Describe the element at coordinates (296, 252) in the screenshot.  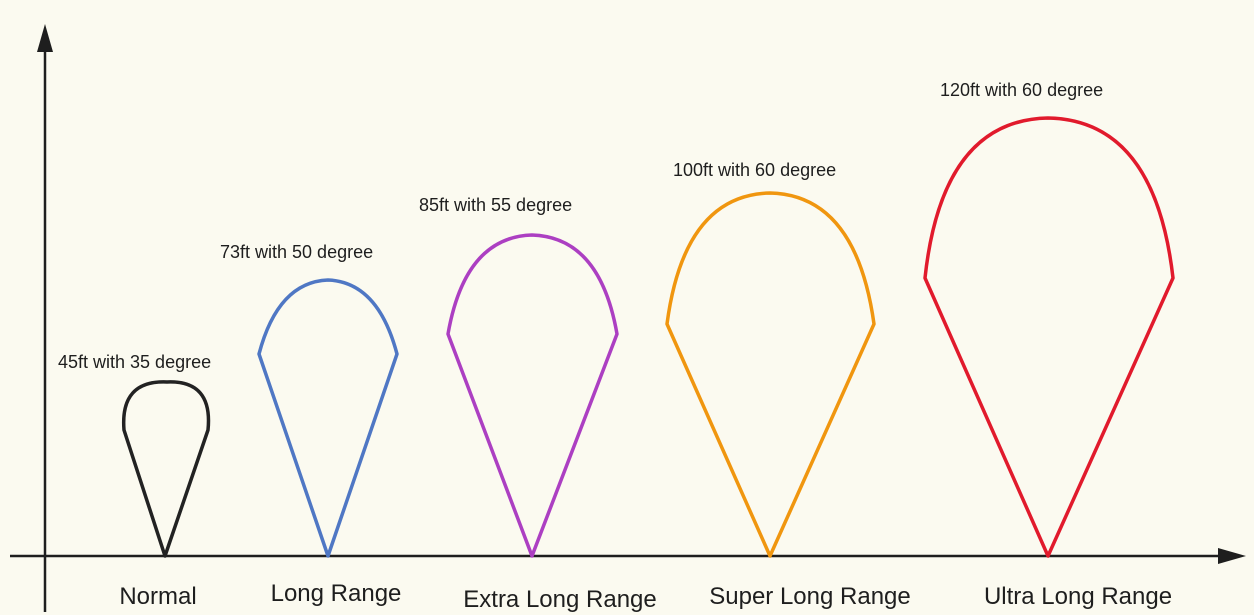
I see `beam-label-long-range: 73ft with 50 degree` at that location.